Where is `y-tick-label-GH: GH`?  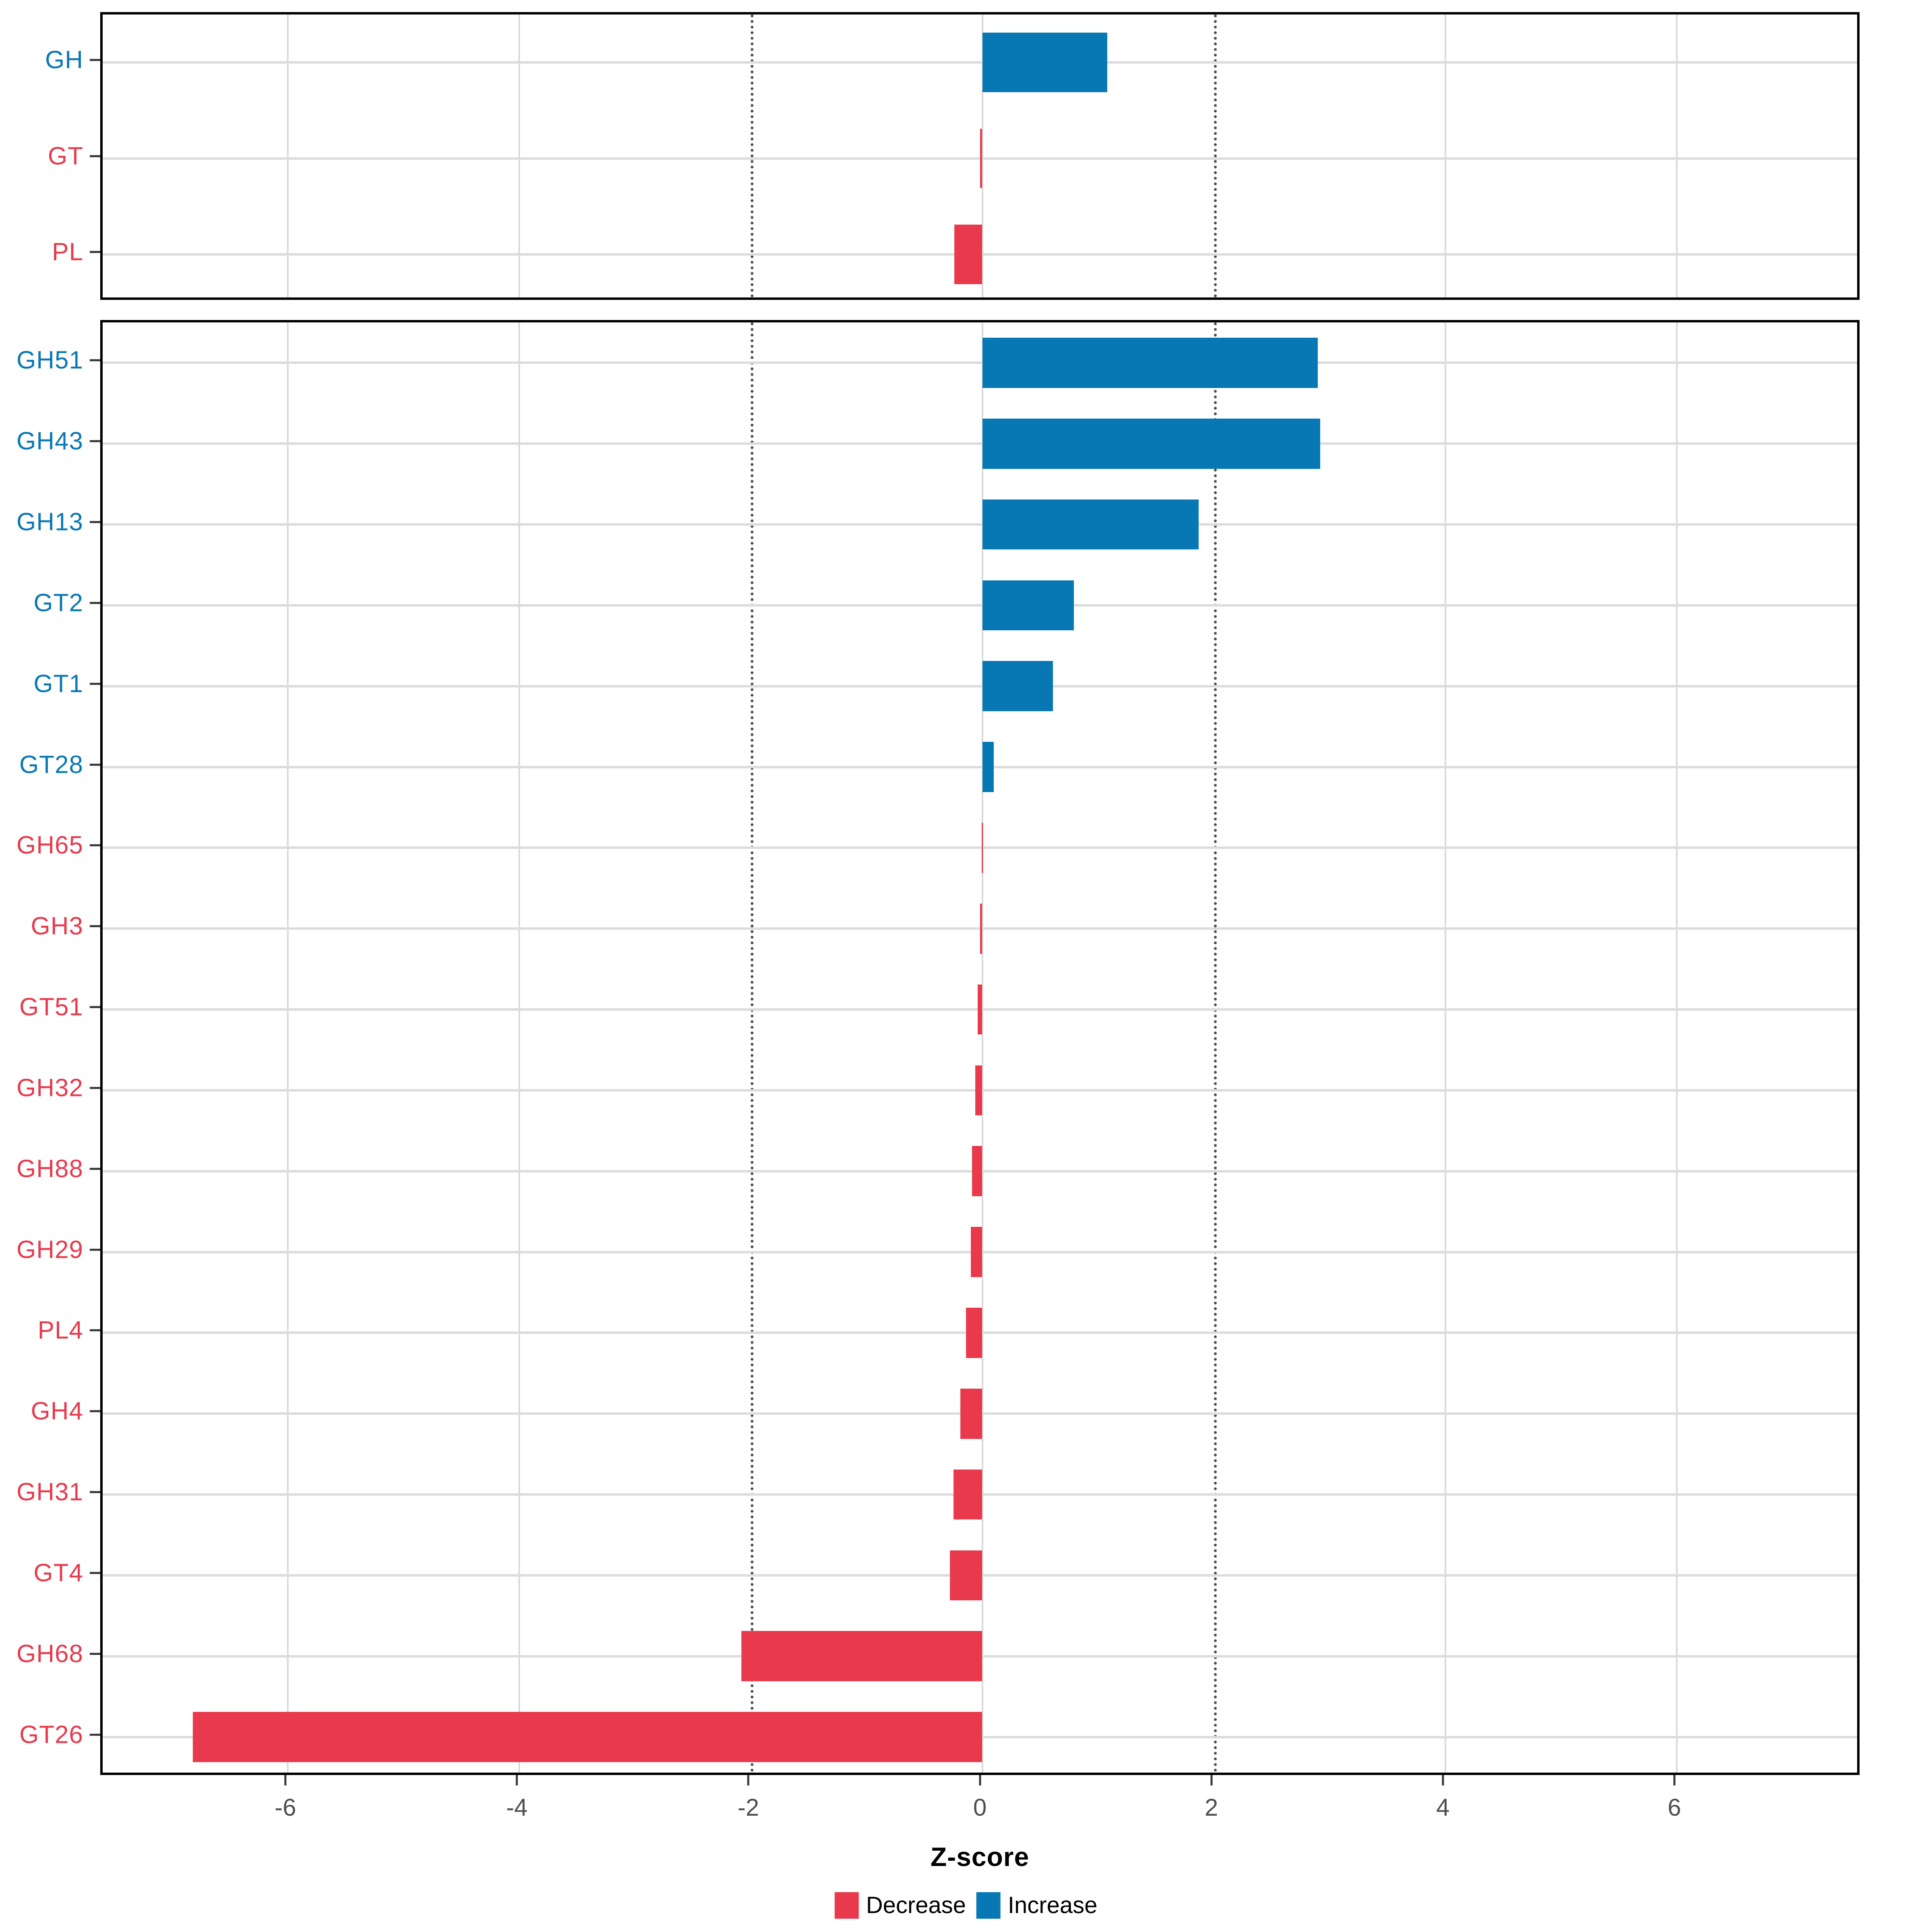
y-tick-label-GH: GH is located at coordinates (64, 60).